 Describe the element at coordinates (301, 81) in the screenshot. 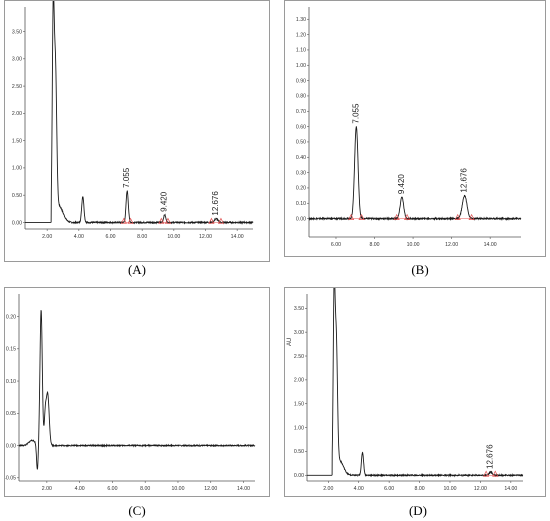

I see `y-tick-label: 0.90` at that location.